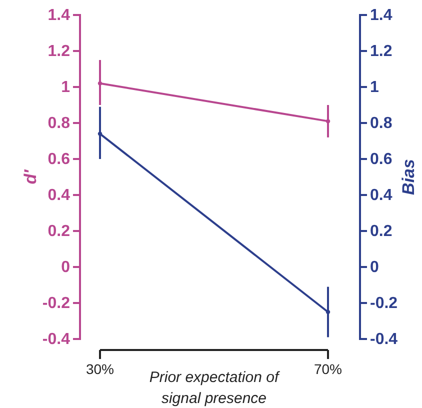 Image resolution: width=422 pixels, height=408 pixels. I want to click on y-tick-label: 0.8, so click(59, 123).